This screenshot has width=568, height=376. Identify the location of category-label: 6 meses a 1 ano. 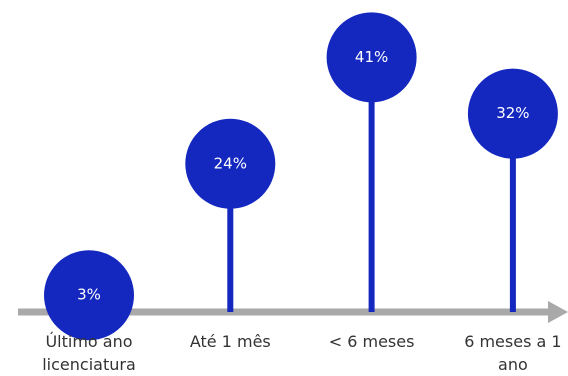
(513, 353).